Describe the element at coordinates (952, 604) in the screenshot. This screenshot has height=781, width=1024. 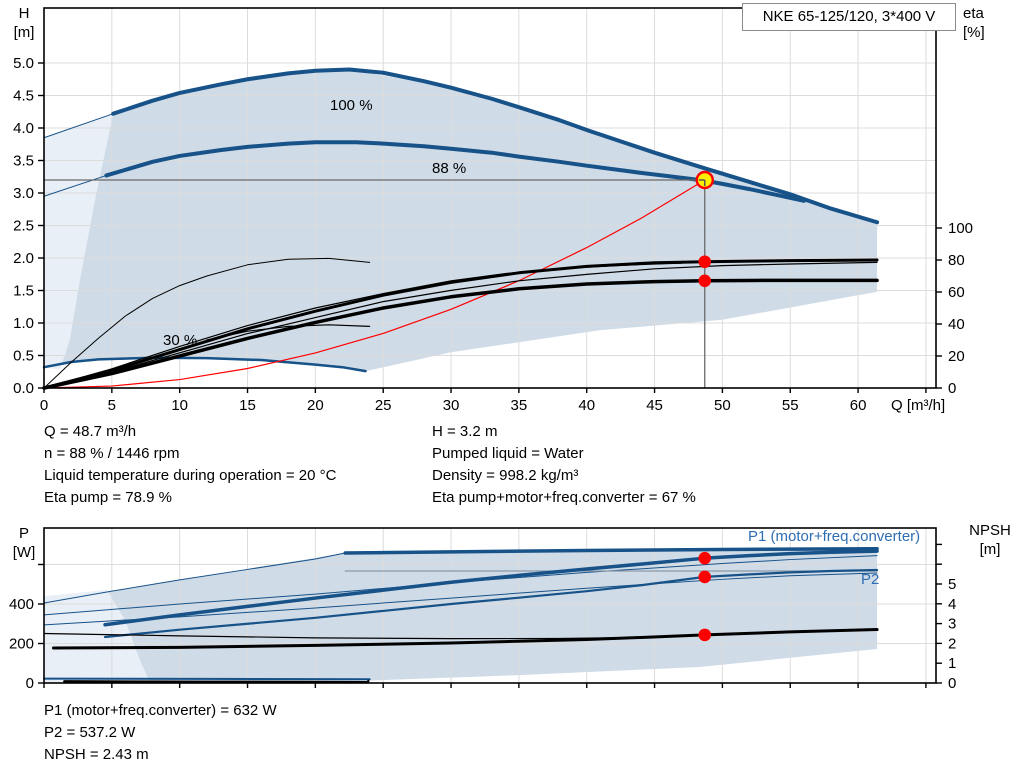
I see `right-tick-label: 4` at that location.